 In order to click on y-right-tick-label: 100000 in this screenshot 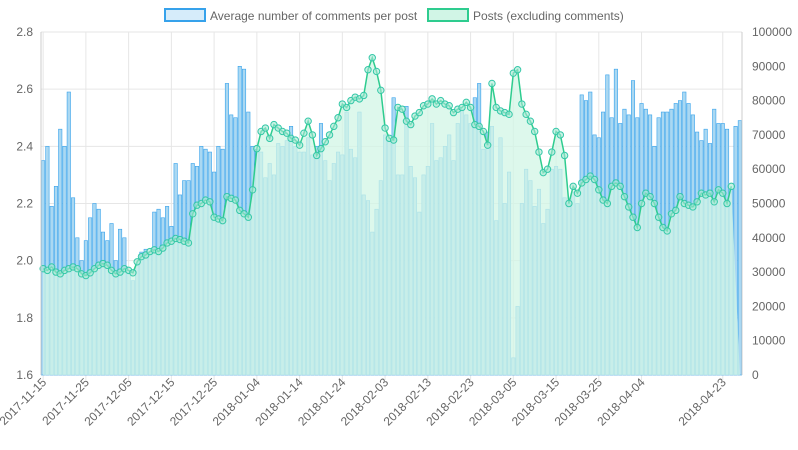, I will do `click(772, 32)`.